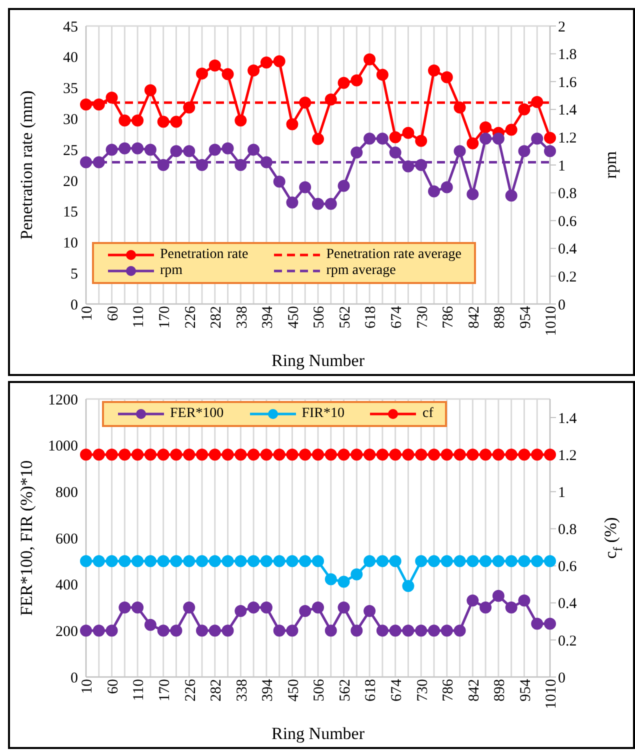  I want to click on y2-tick-label: 1.8, so click(567, 55).